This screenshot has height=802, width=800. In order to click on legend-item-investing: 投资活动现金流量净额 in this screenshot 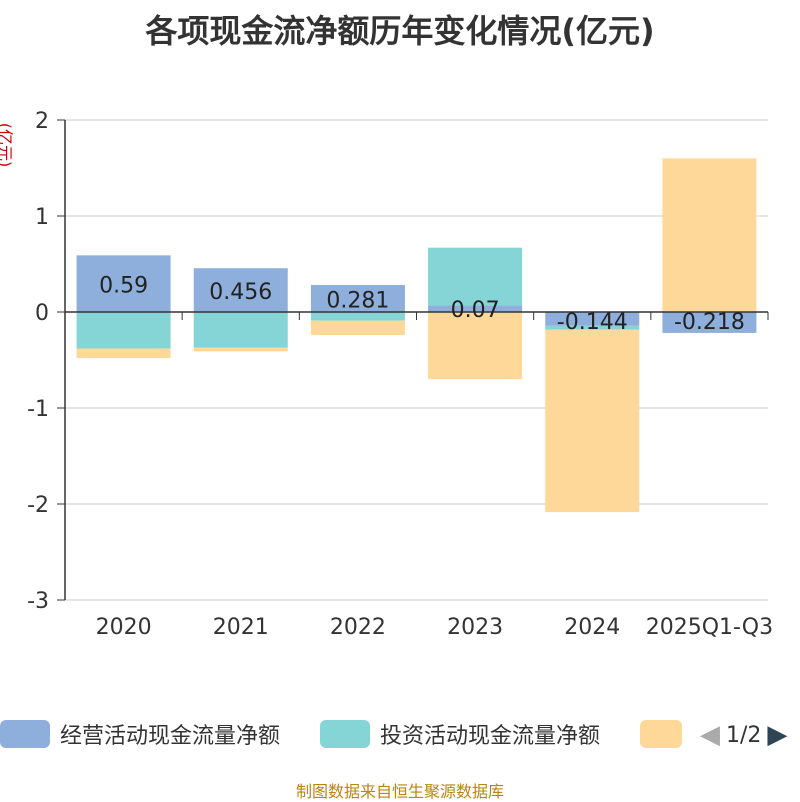, I will do `click(460, 734)`.